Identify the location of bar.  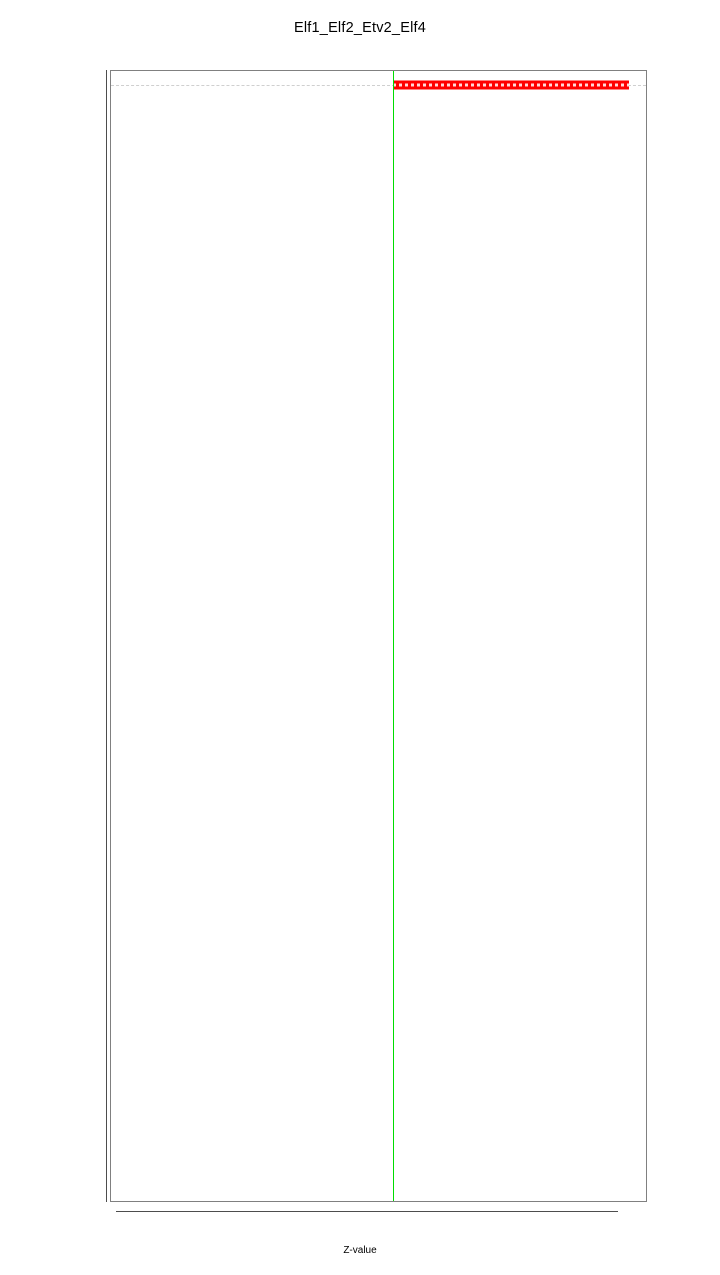
(511, 85).